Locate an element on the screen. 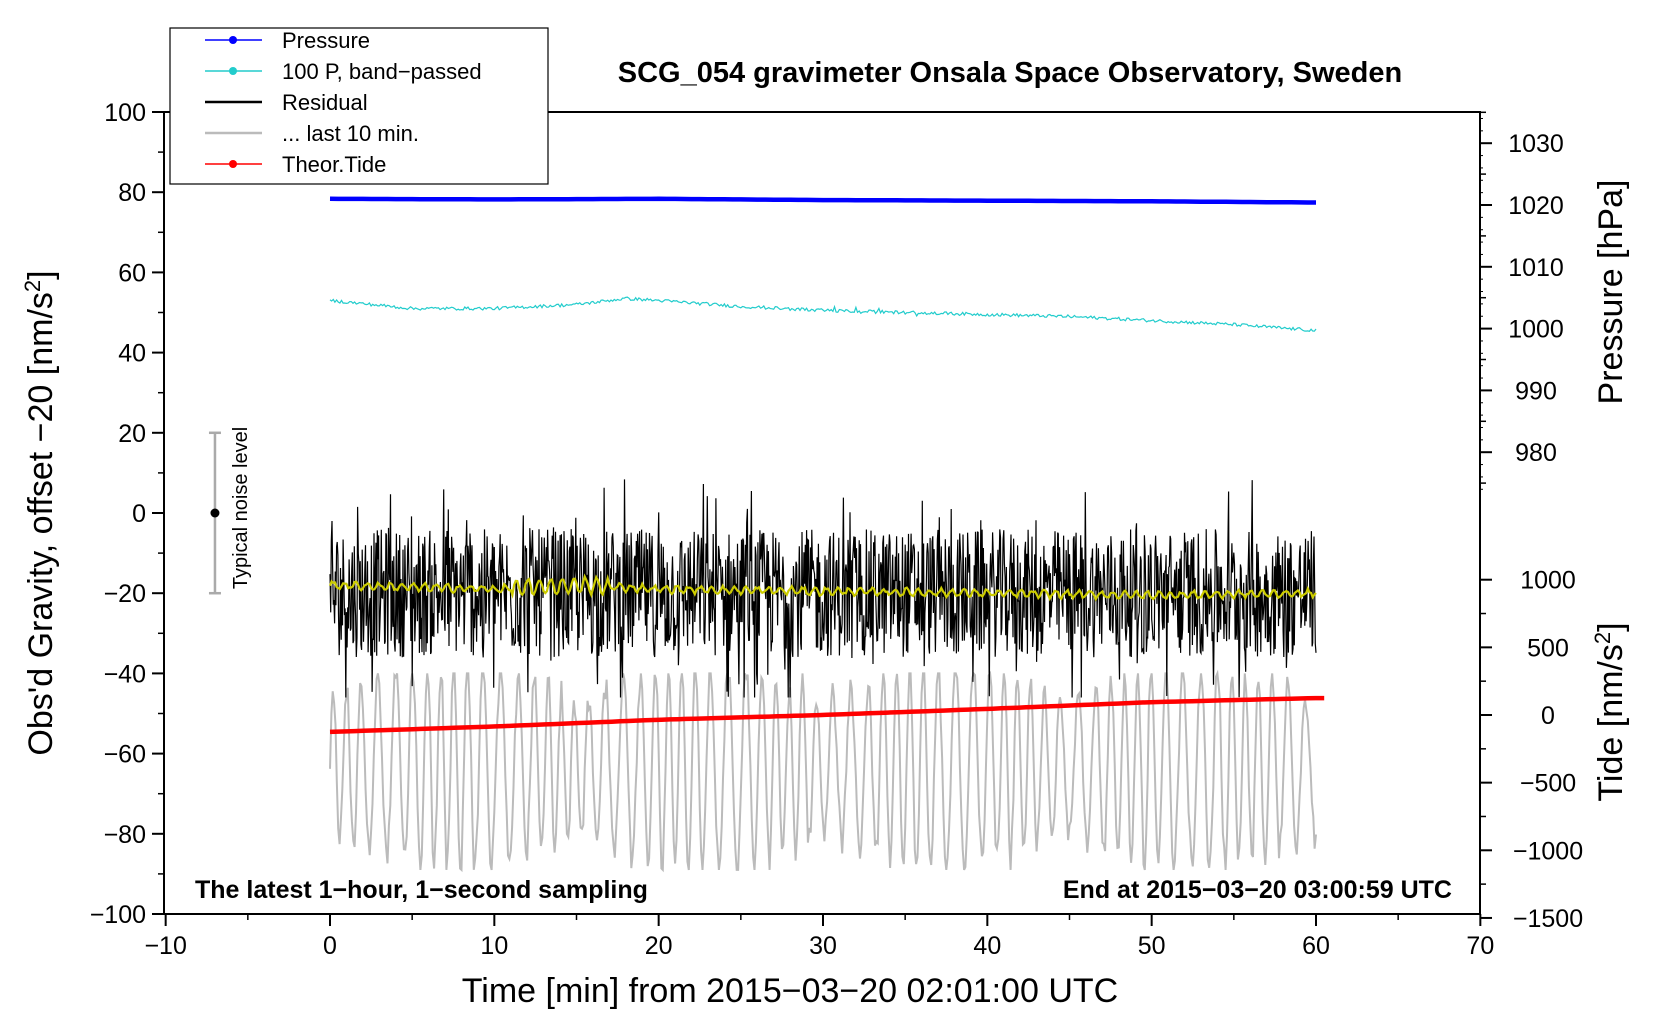 This screenshot has height=1020, width=1660. sampling-note: The latest 1−hour, 1−second sampling is located at coordinates (421, 890).